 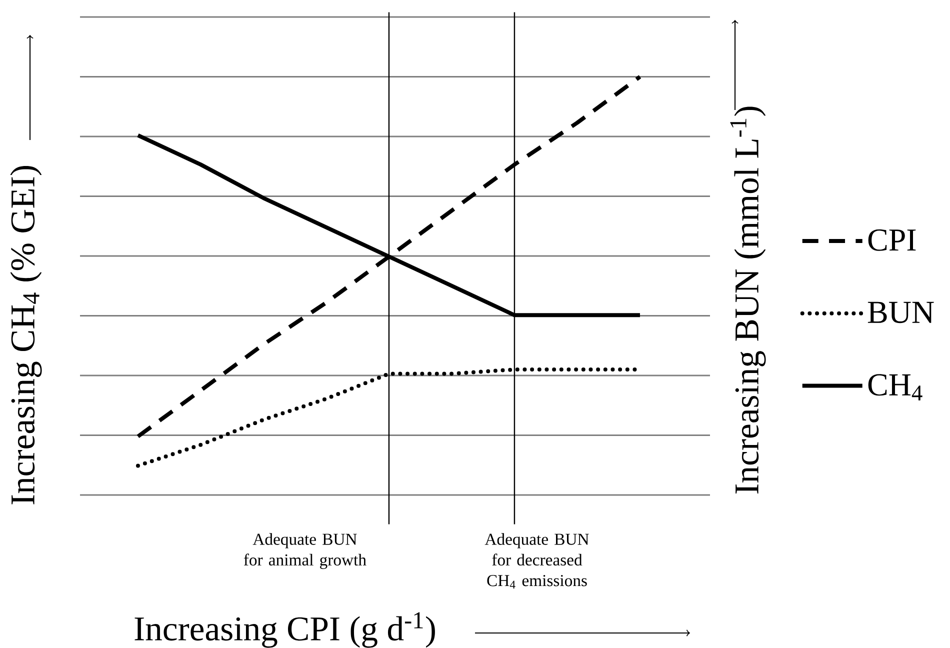 I want to click on text: Adequate BUN for animal growth, so click(x=305, y=551).